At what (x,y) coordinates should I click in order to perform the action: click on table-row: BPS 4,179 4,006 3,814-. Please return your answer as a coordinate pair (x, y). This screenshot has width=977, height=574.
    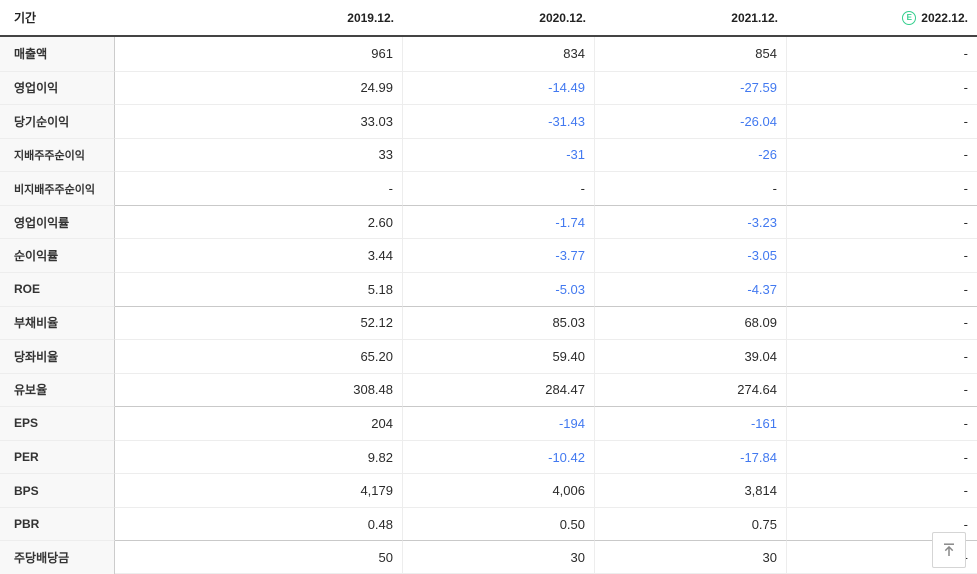
    Looking at the image, I should click on (488, 490).